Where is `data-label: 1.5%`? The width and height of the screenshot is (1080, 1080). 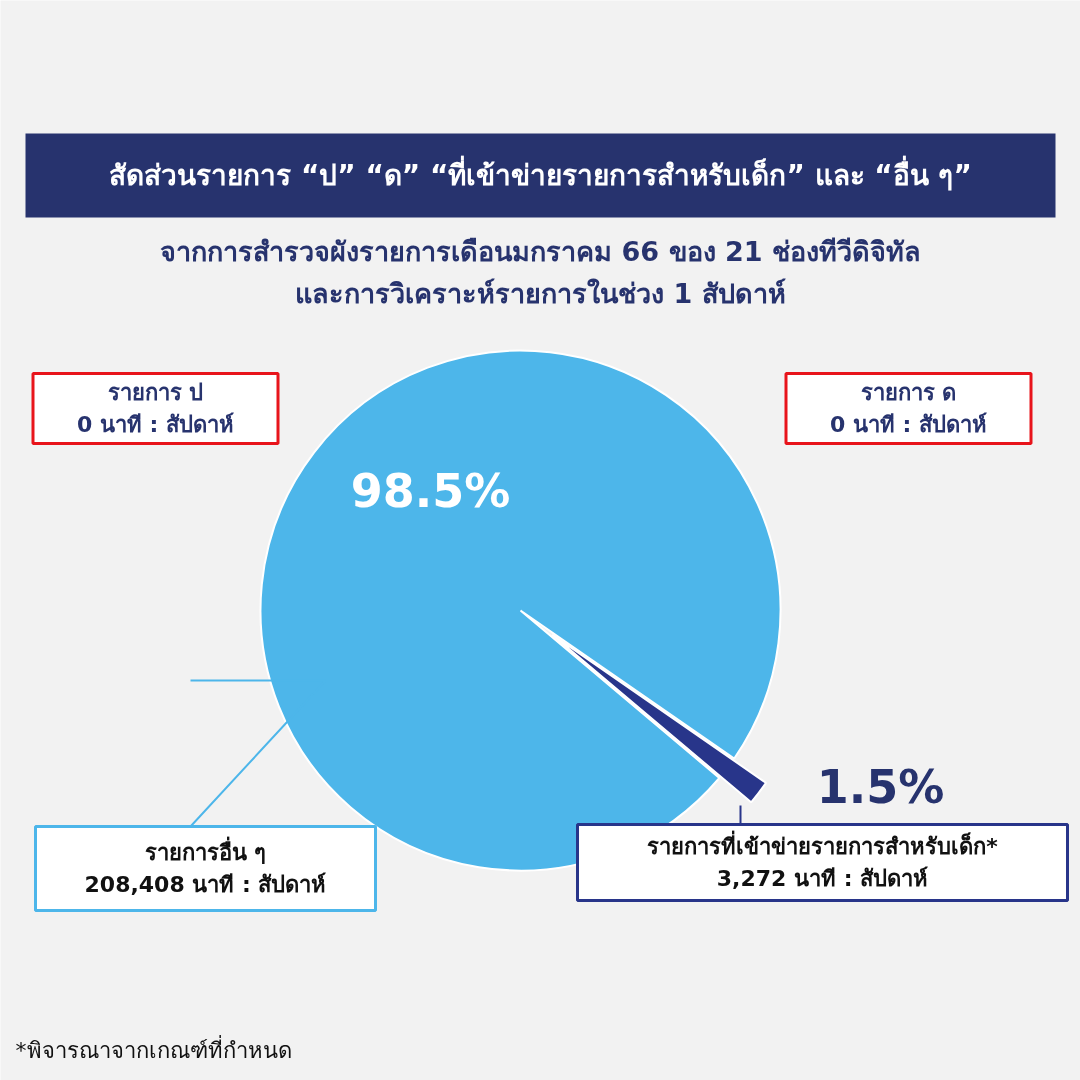
data-label: 1.5% is located at coordinates (880, 787).